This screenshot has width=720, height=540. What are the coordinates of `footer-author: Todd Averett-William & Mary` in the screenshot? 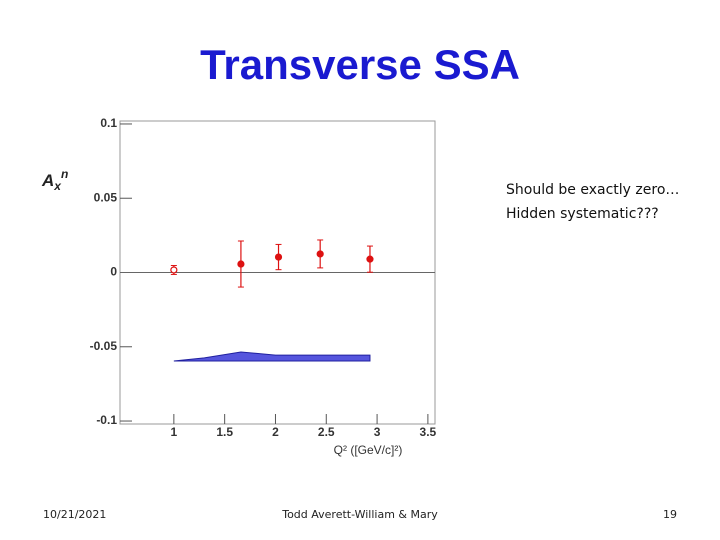 It's located at (359, 514).